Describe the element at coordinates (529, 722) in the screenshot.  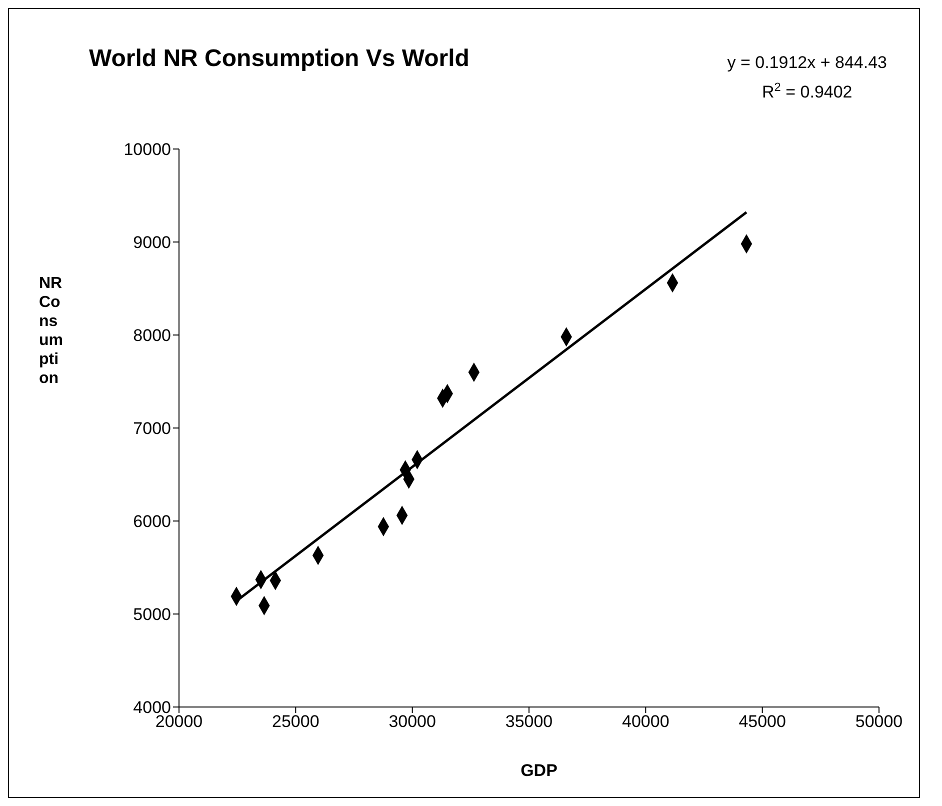
I see `x-tick-label: 35000` at that location.